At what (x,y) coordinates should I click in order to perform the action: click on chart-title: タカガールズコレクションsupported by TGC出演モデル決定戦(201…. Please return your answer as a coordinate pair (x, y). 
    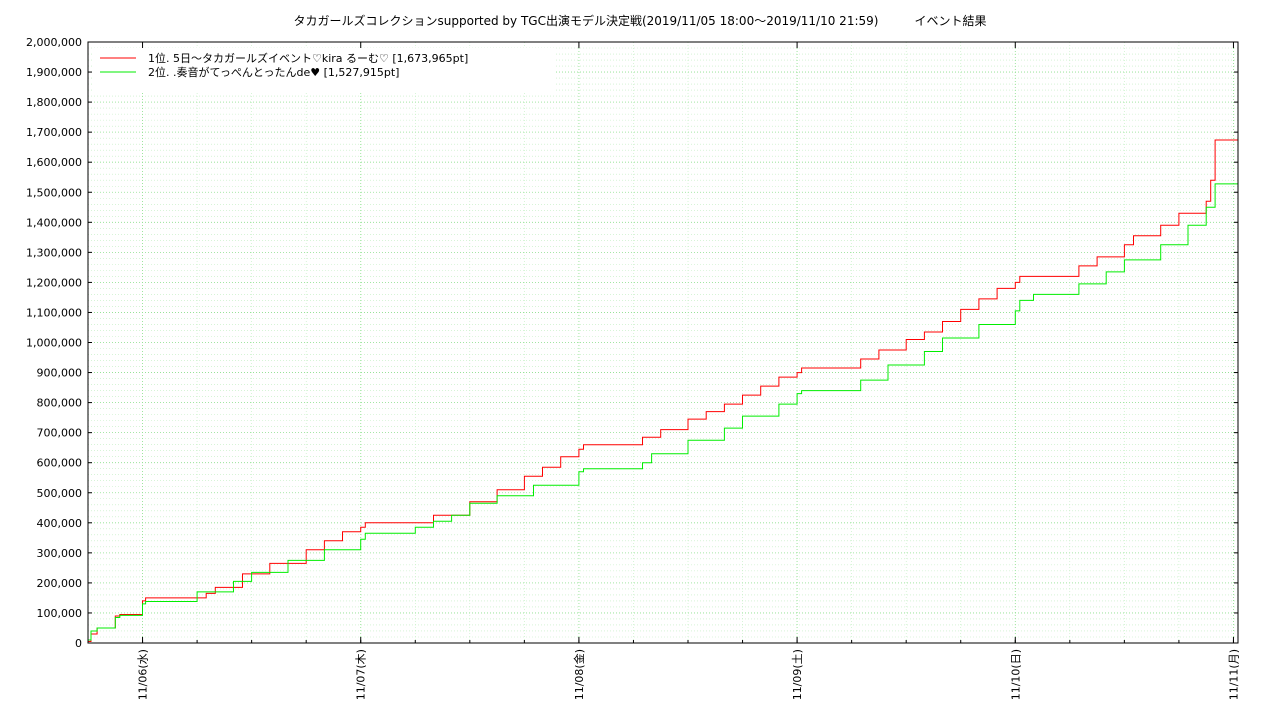
    Looking at the image, I should click on (640, 21).